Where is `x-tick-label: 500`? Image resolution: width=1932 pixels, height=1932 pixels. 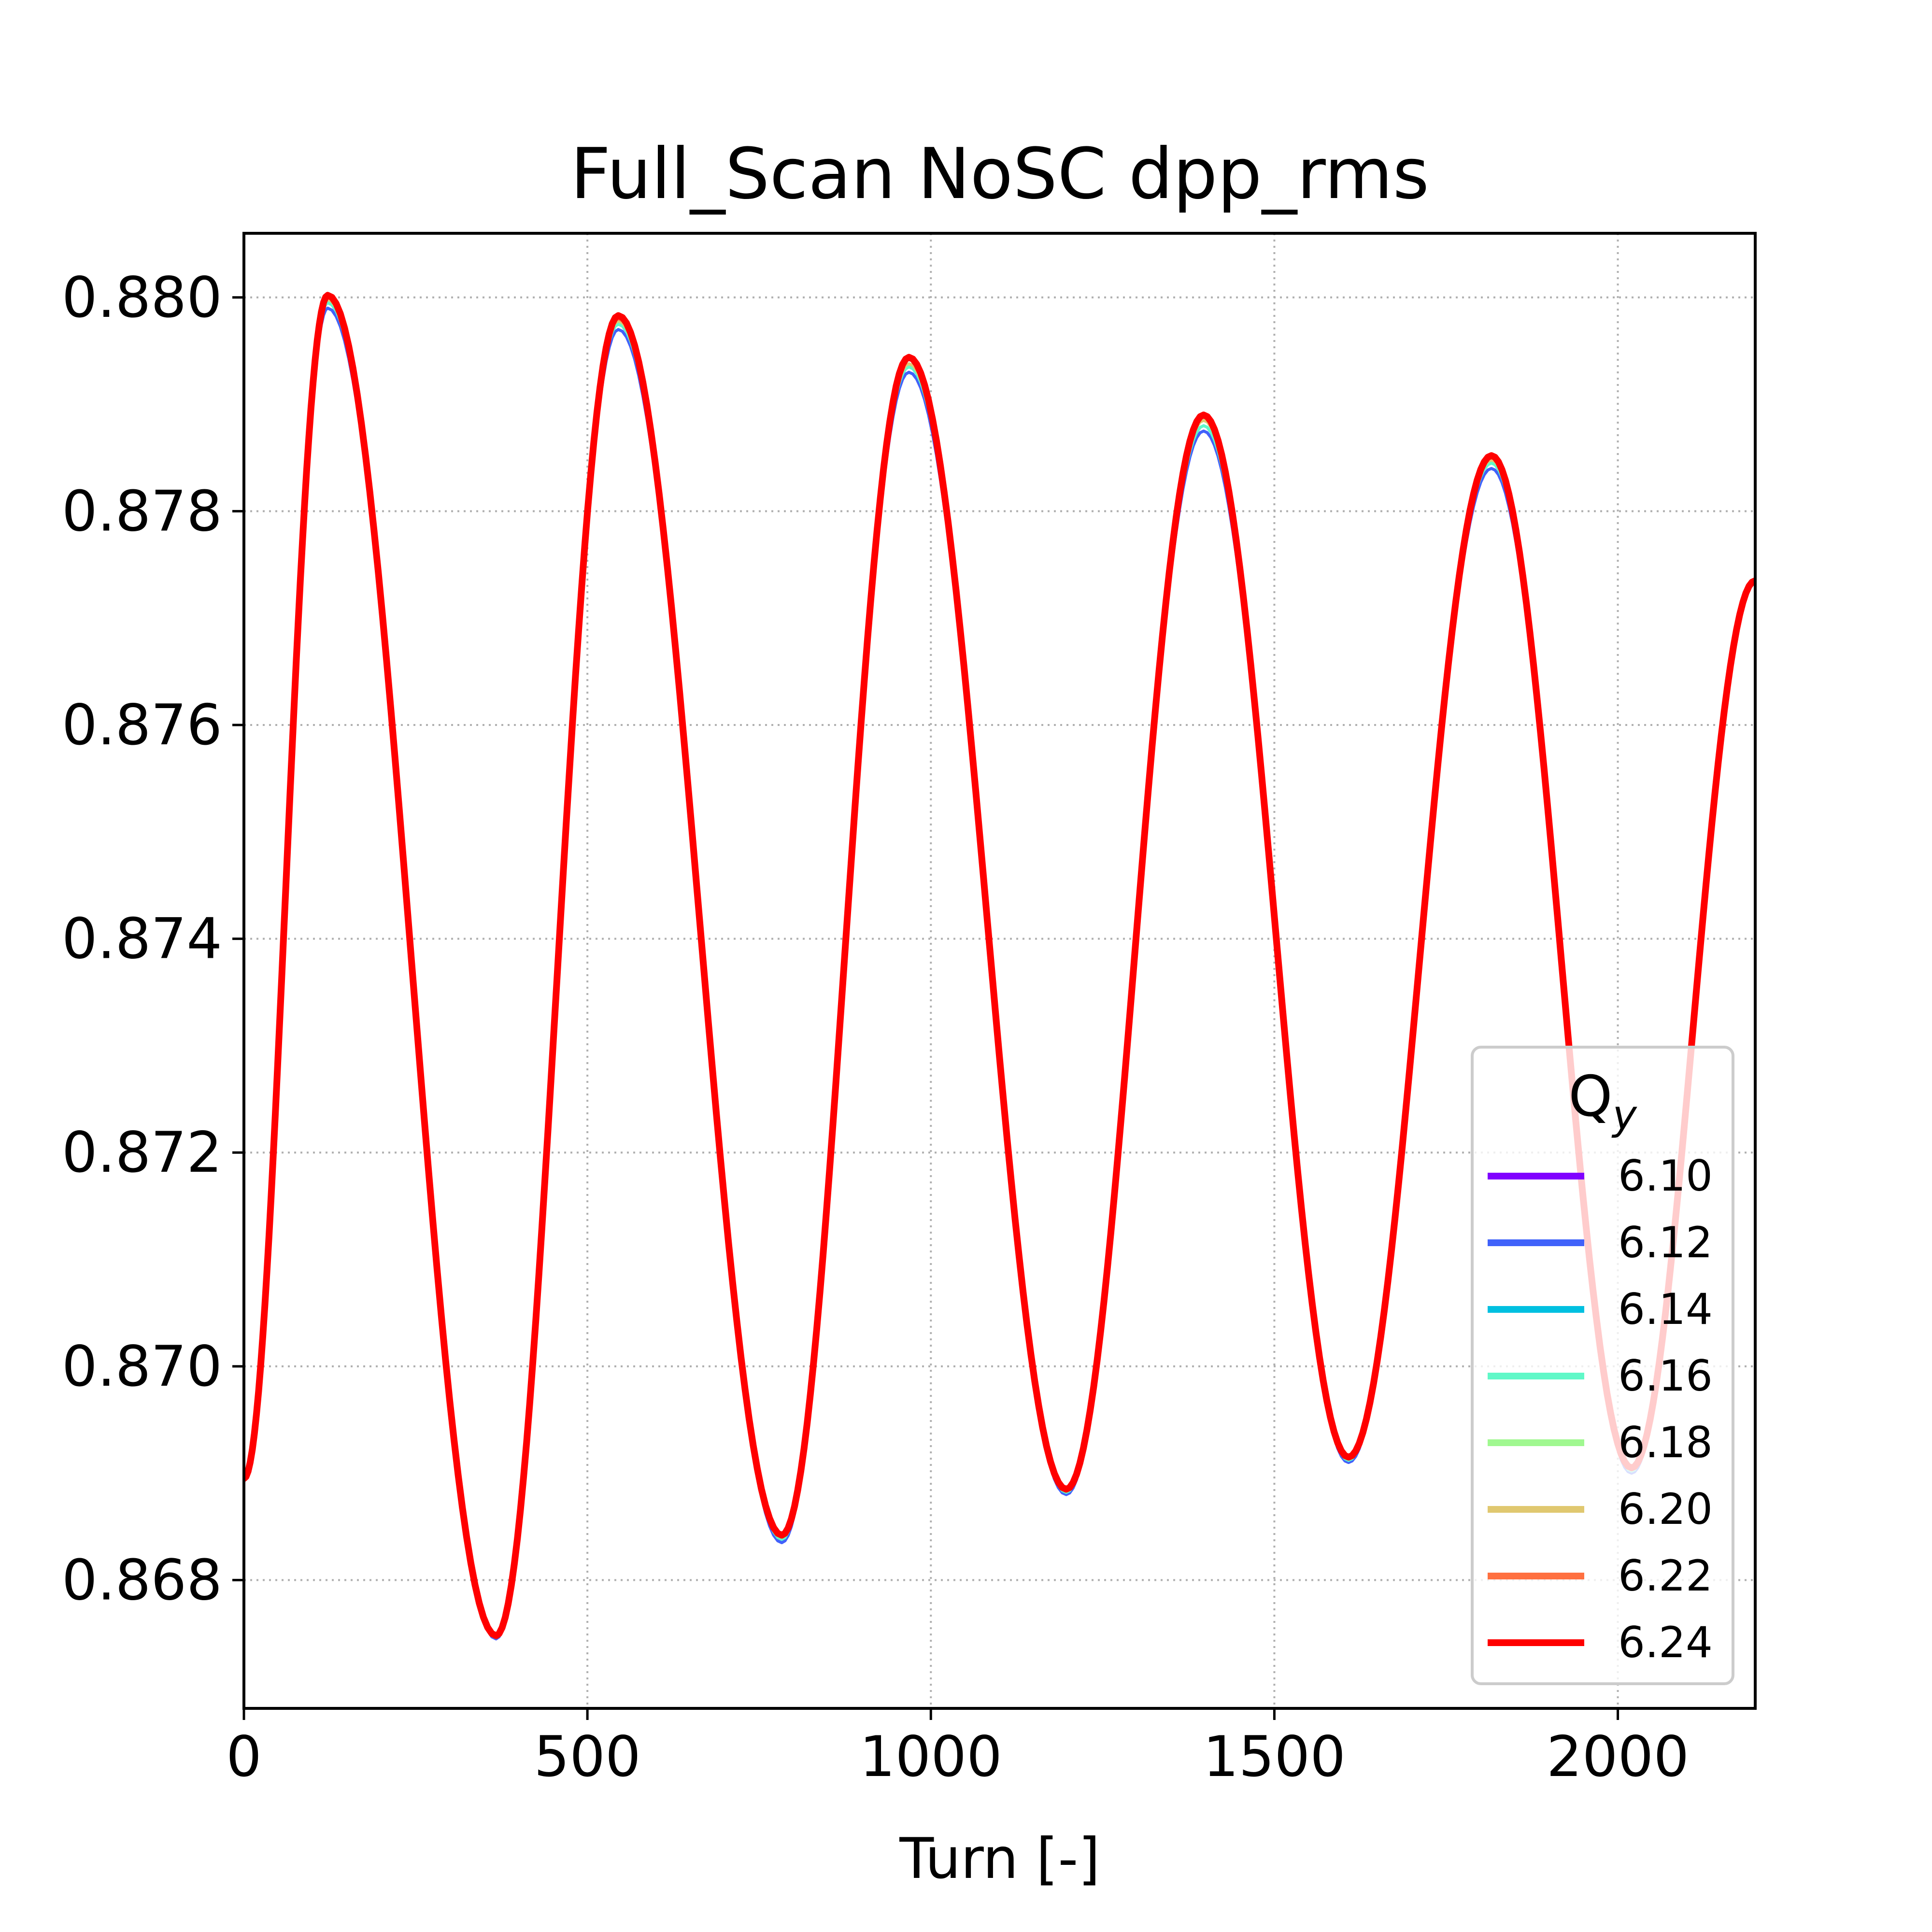
x-tick-label: 500 is located at coordinates (587, 1757).